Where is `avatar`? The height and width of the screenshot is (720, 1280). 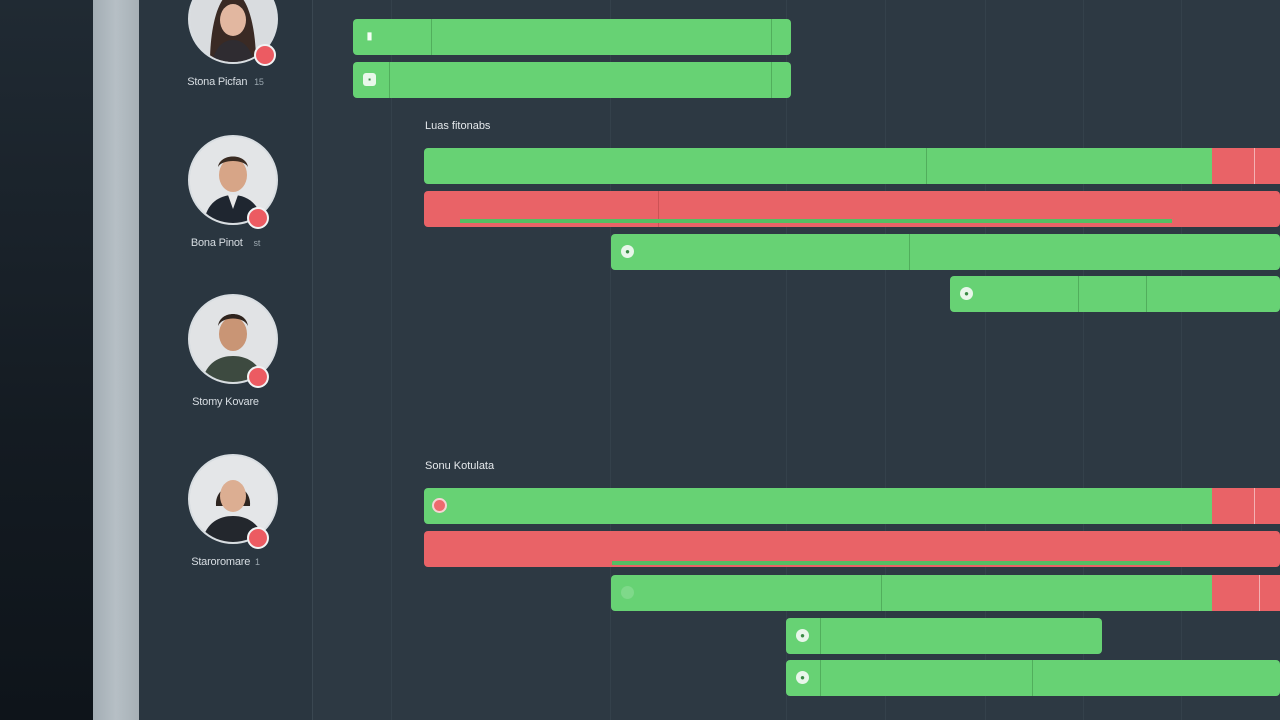 avatar is located at coordinates (233, 32).